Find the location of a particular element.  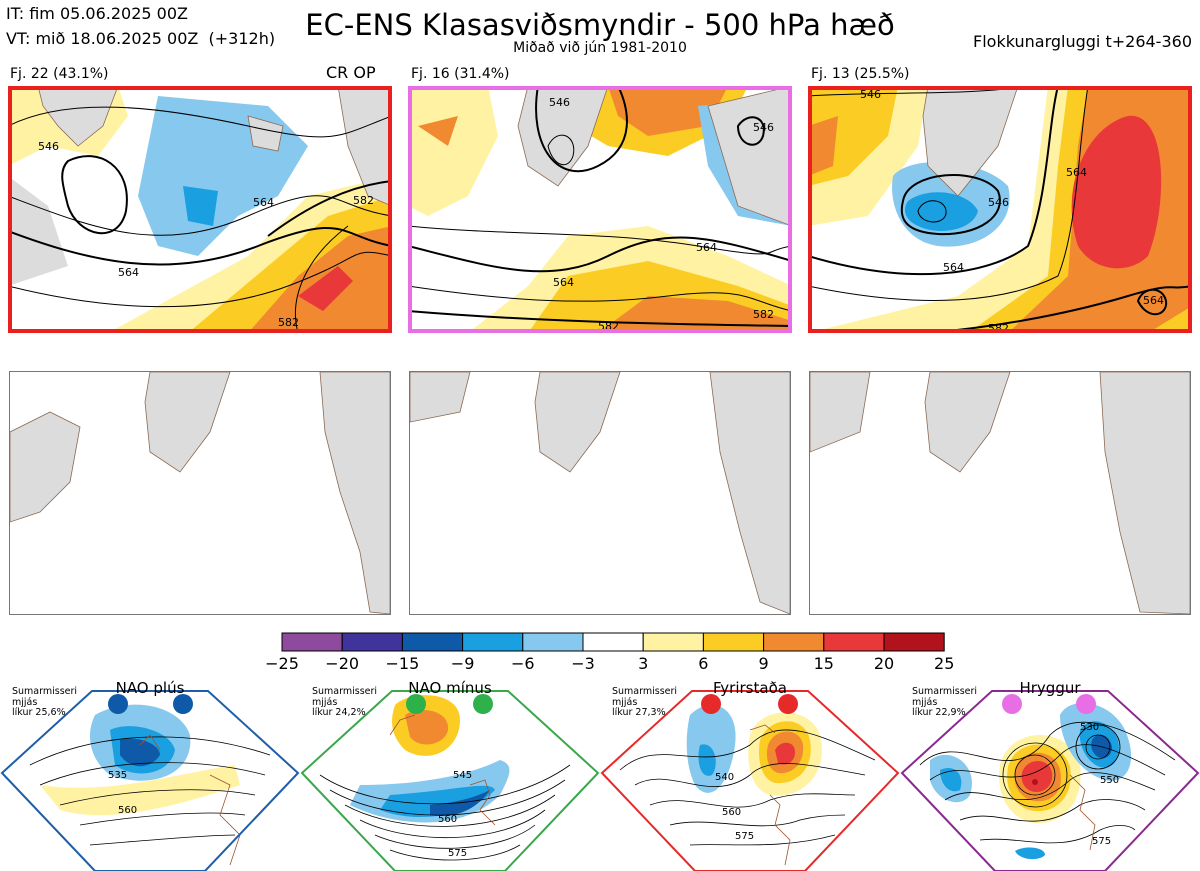

regime-title: Hryggur is located at coordinates (1050, 688).